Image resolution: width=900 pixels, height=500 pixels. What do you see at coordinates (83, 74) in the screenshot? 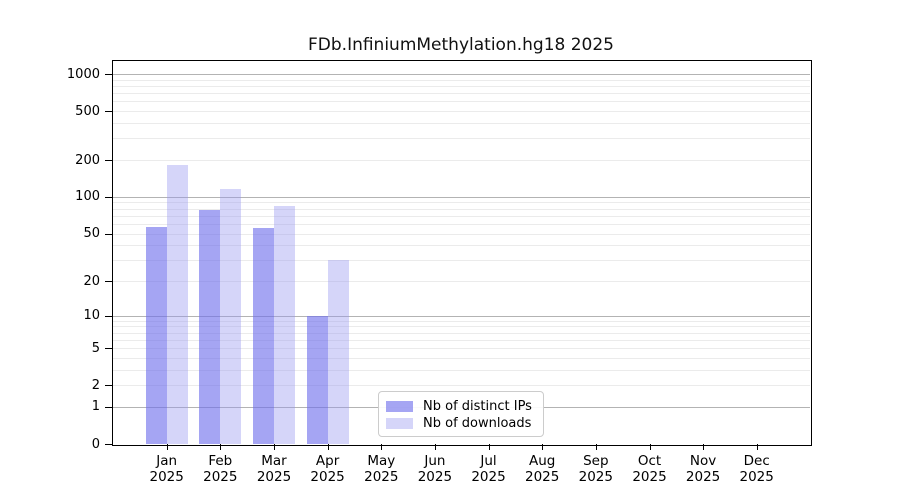
I see `y-tick-label: 1000` at bounding box center [83, 74].